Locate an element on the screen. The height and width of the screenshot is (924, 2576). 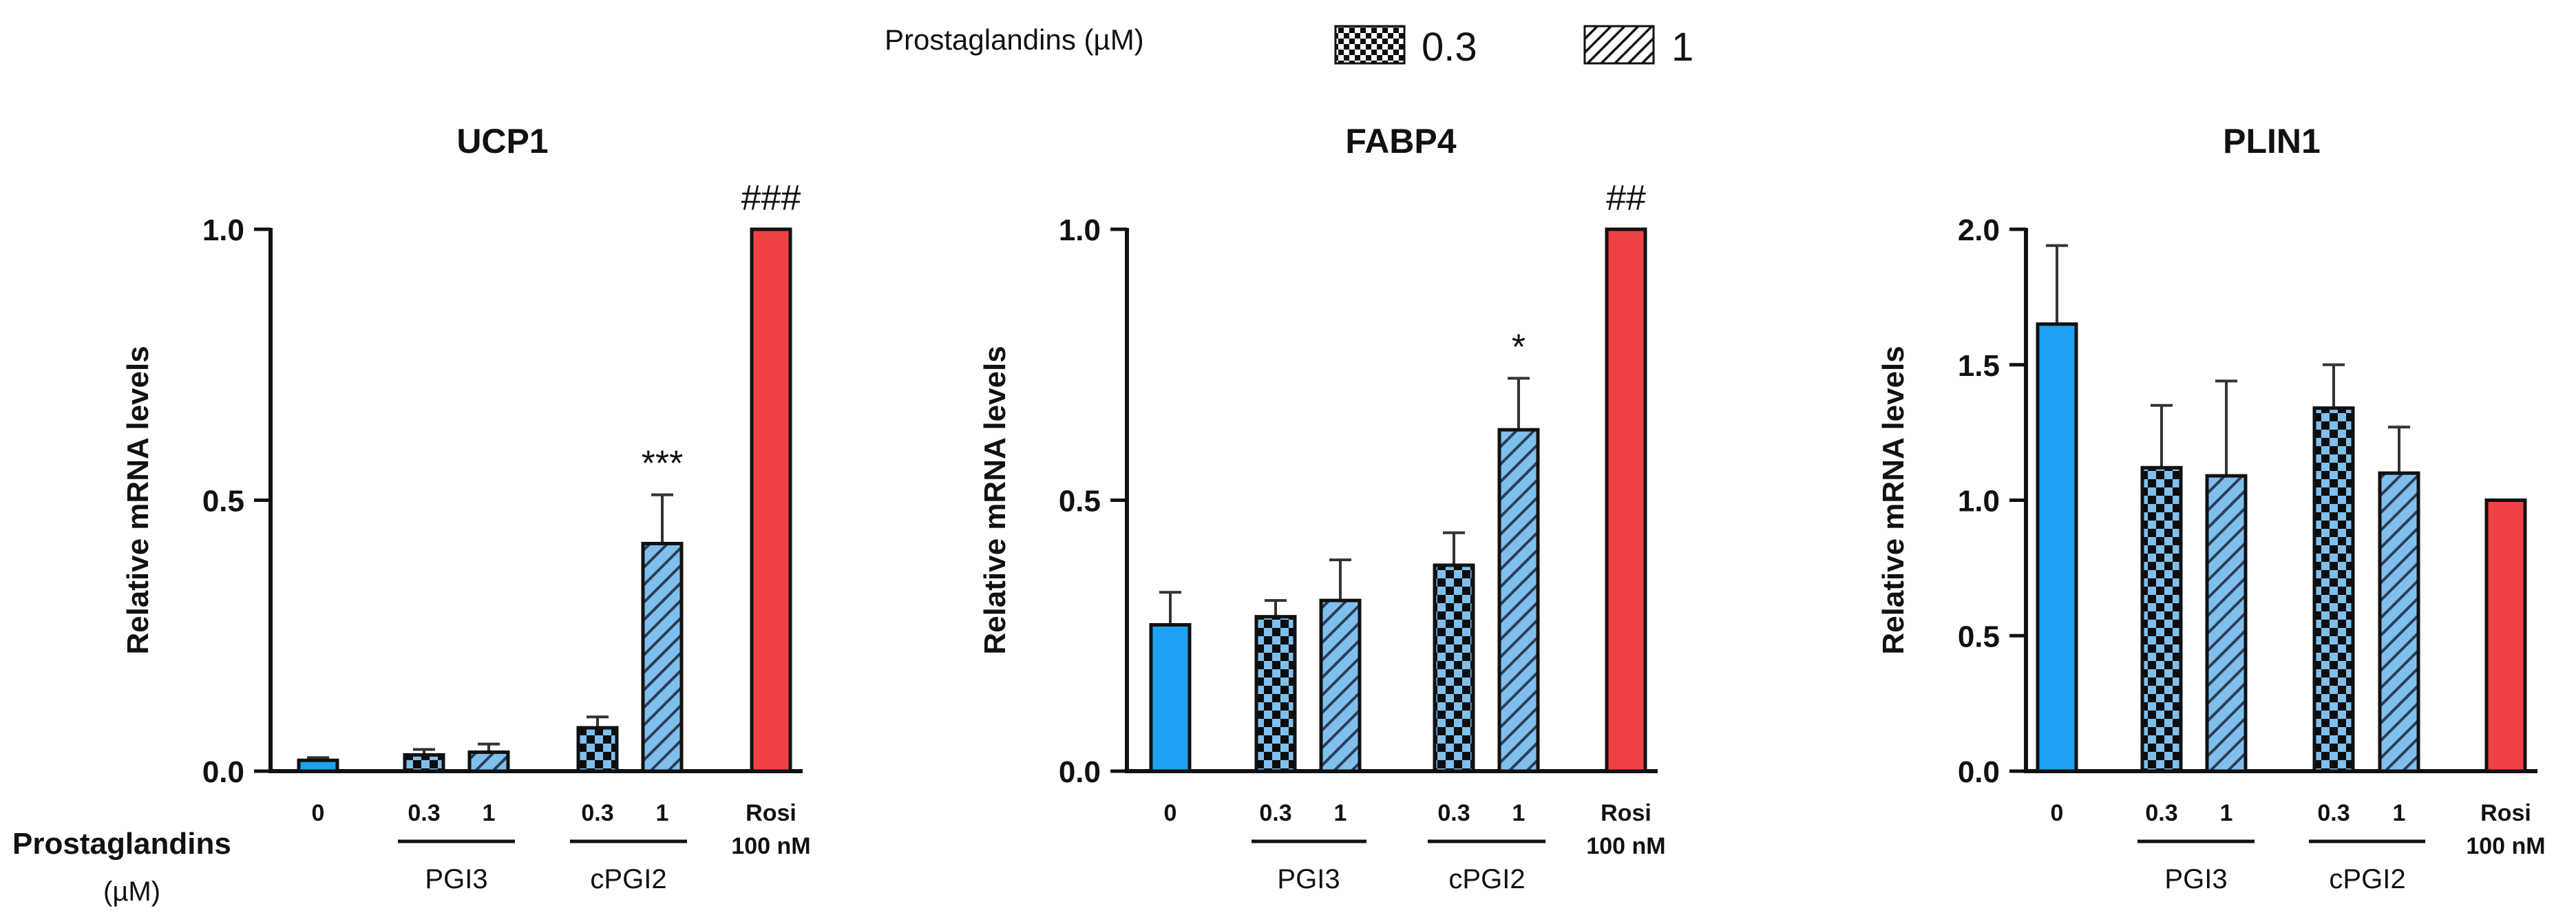
chart-title: UCP1 is located at coordinates (502, 141).